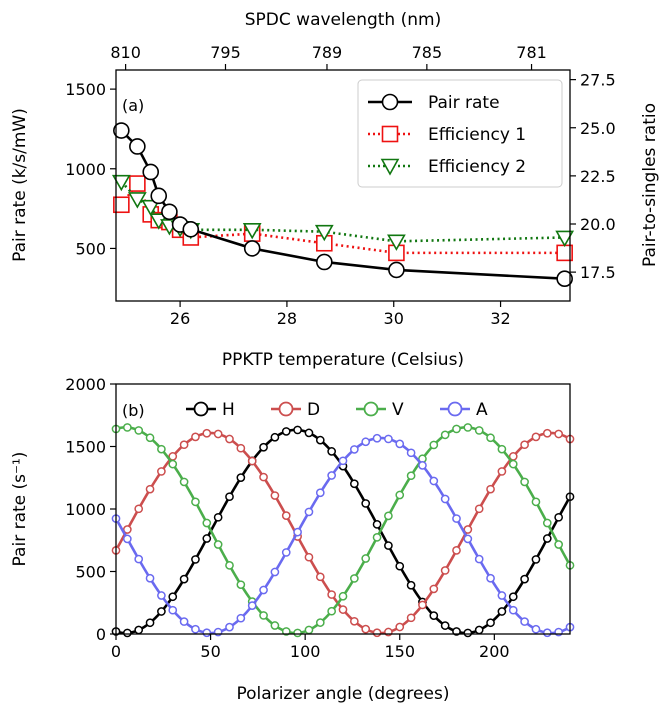 This screenshot has width=669, height=704. I want to click on panel-b-y-ticks: 0 500 1000 1500 2000, so click(90, 509).